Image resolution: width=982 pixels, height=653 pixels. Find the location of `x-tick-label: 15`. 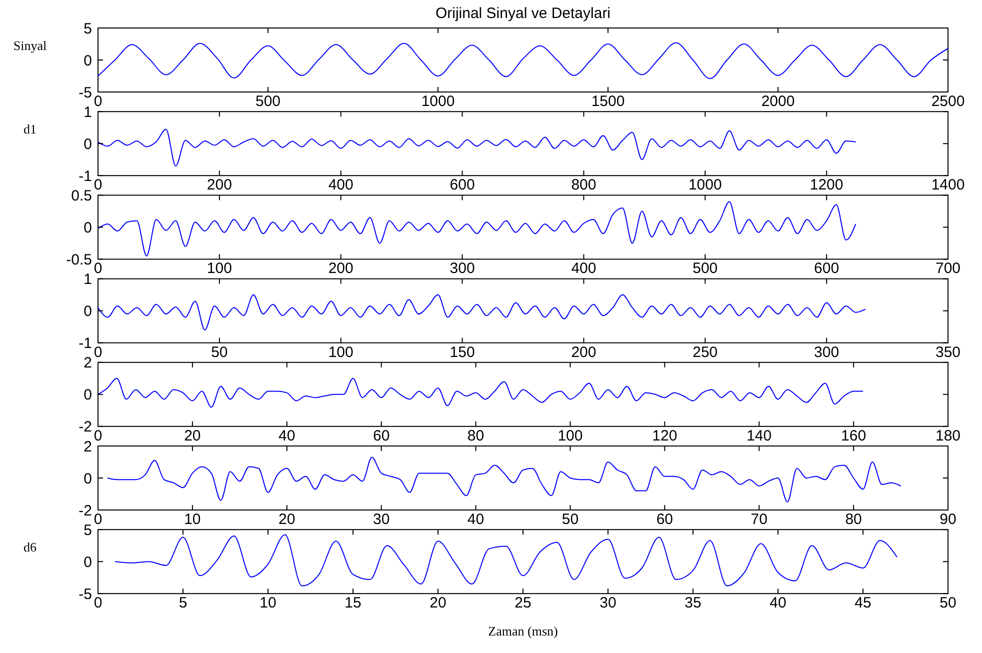

x-tick-label: 15 is located at coordinates (353, 603).